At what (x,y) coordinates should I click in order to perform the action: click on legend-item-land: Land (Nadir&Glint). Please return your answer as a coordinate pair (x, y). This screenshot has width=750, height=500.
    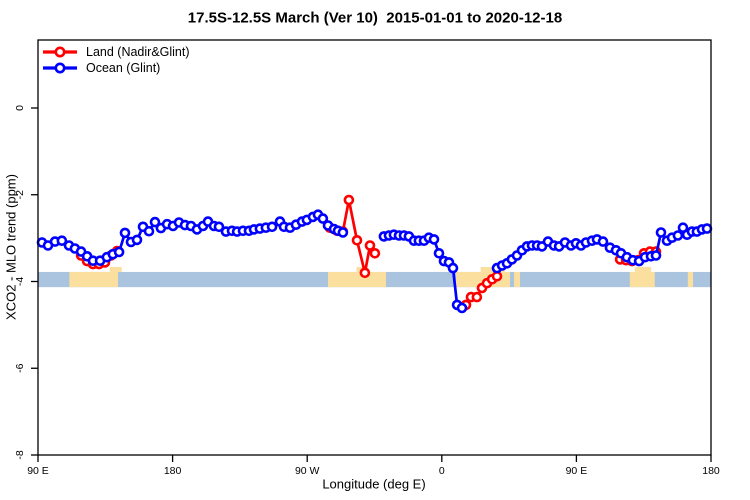
    Looking at the image, I should click on (116, 52).